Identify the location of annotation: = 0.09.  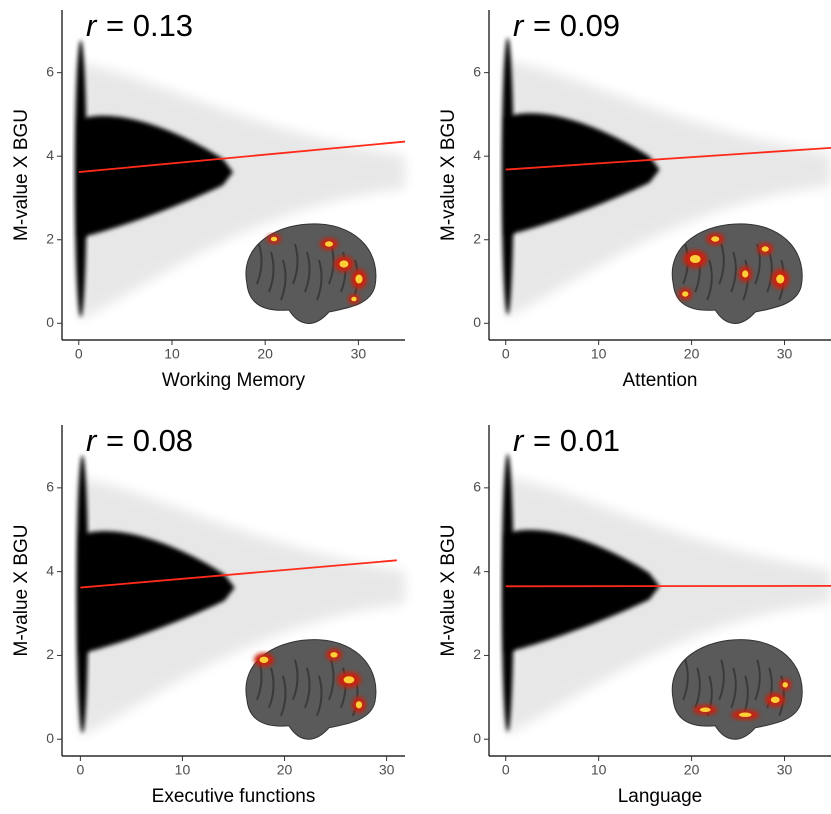
(576, 25).